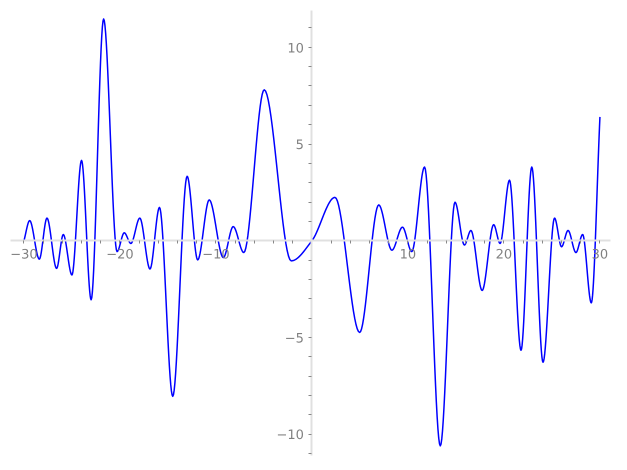  Describe the element at coordinates (295, 48) in the screenshot. I see `y-tick-label: 10` at that location.